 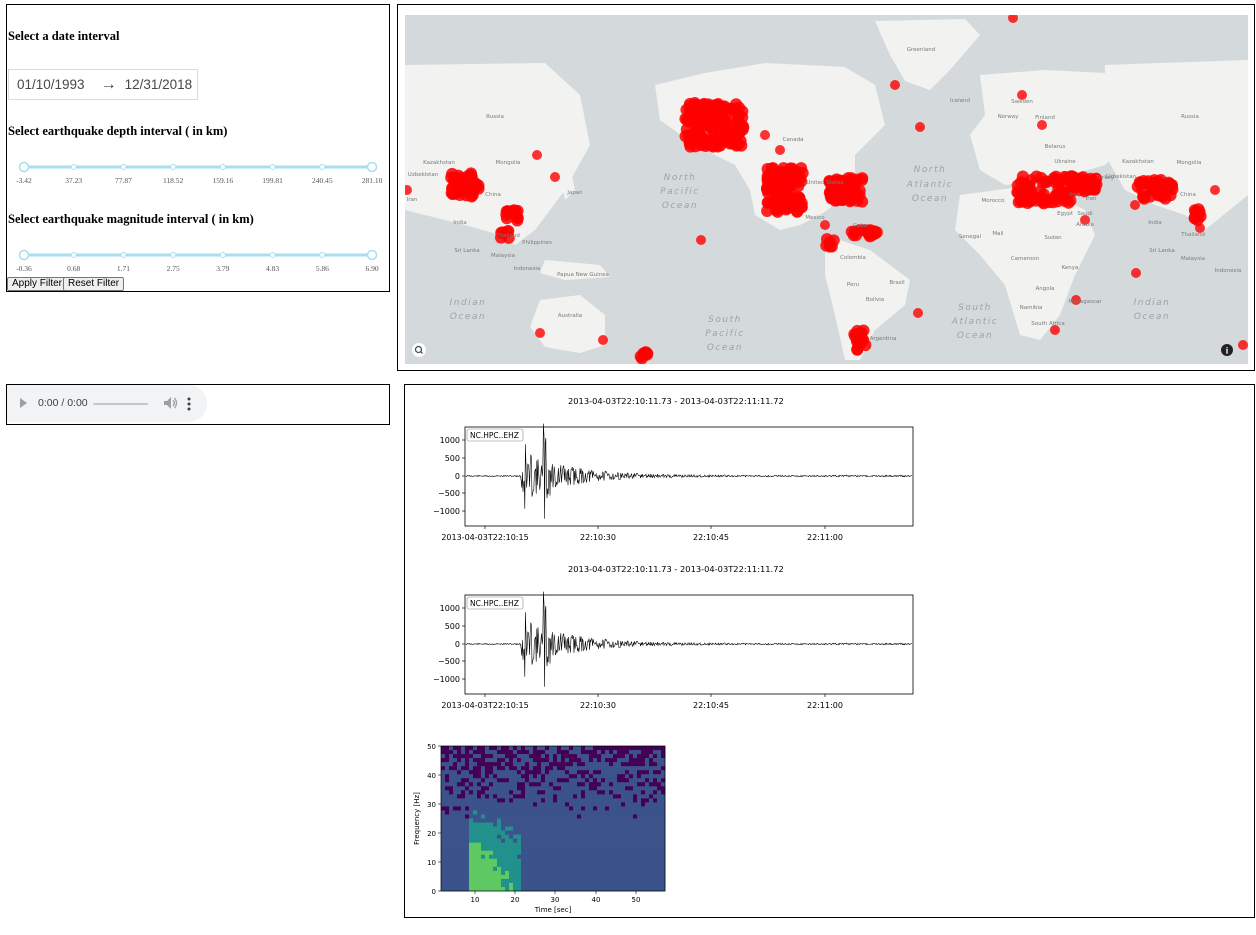 What do you see at coordinates (103, 84) in the screenshot?
I see `date-range-picker: 01/10/1993 → 12/31/2018` at bounding box center [103, 84].